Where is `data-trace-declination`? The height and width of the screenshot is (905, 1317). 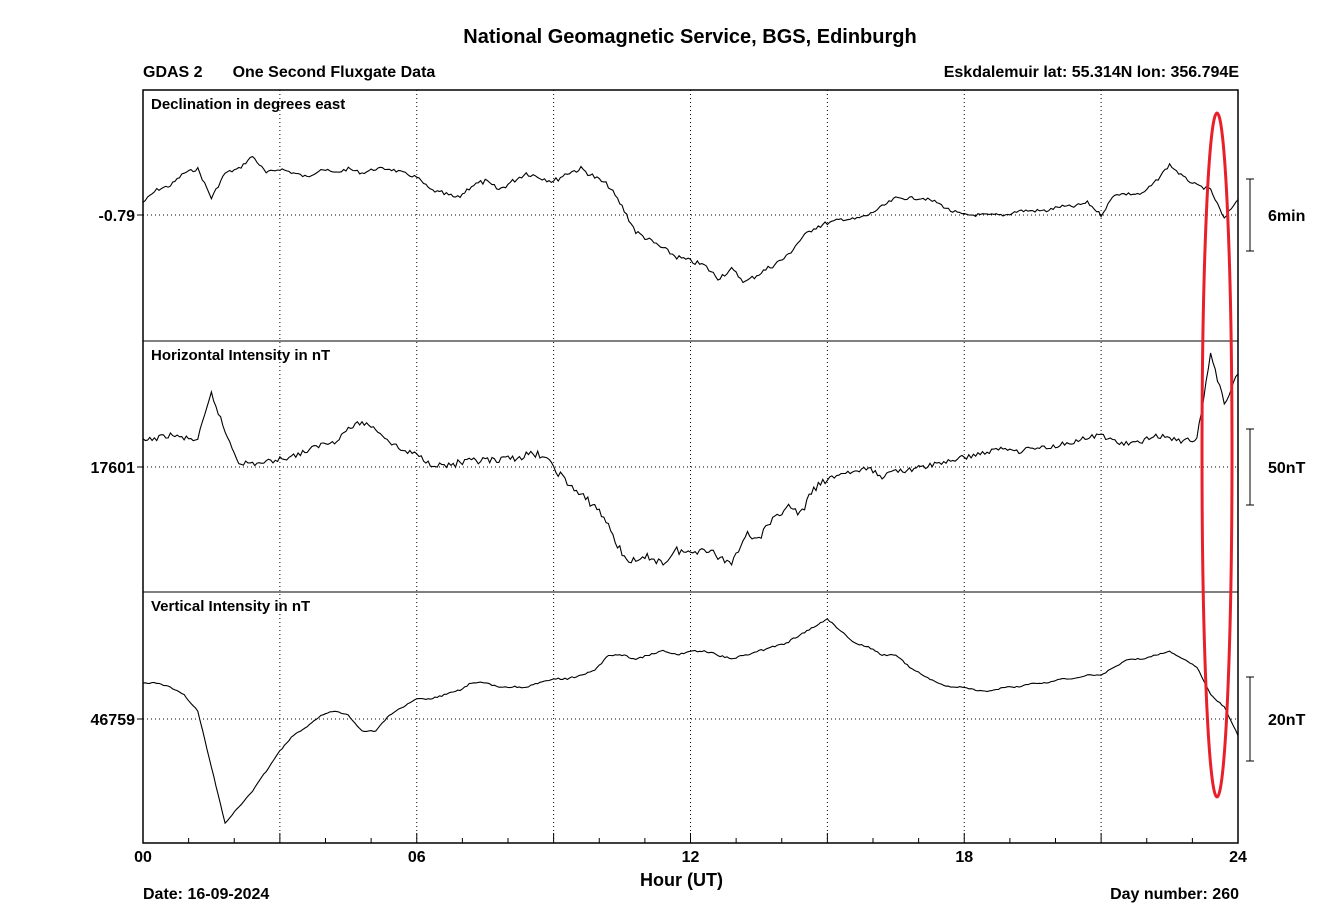
data-trace-declination is located at coordinates (690, 219).